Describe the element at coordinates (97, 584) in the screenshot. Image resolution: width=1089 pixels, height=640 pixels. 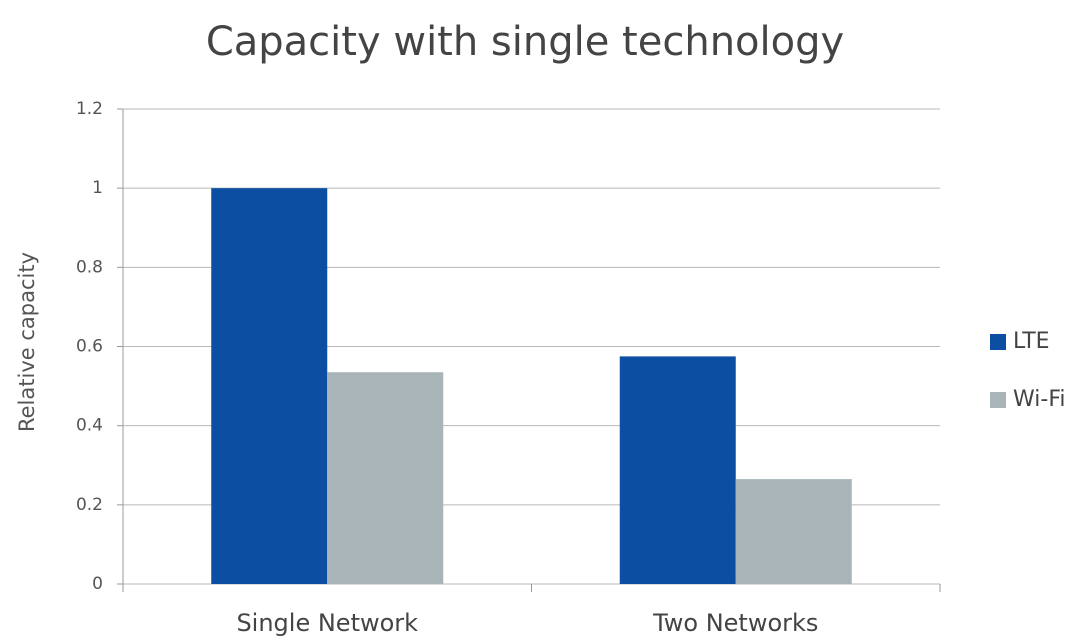
I see `y-tick-label: 0` at that location.